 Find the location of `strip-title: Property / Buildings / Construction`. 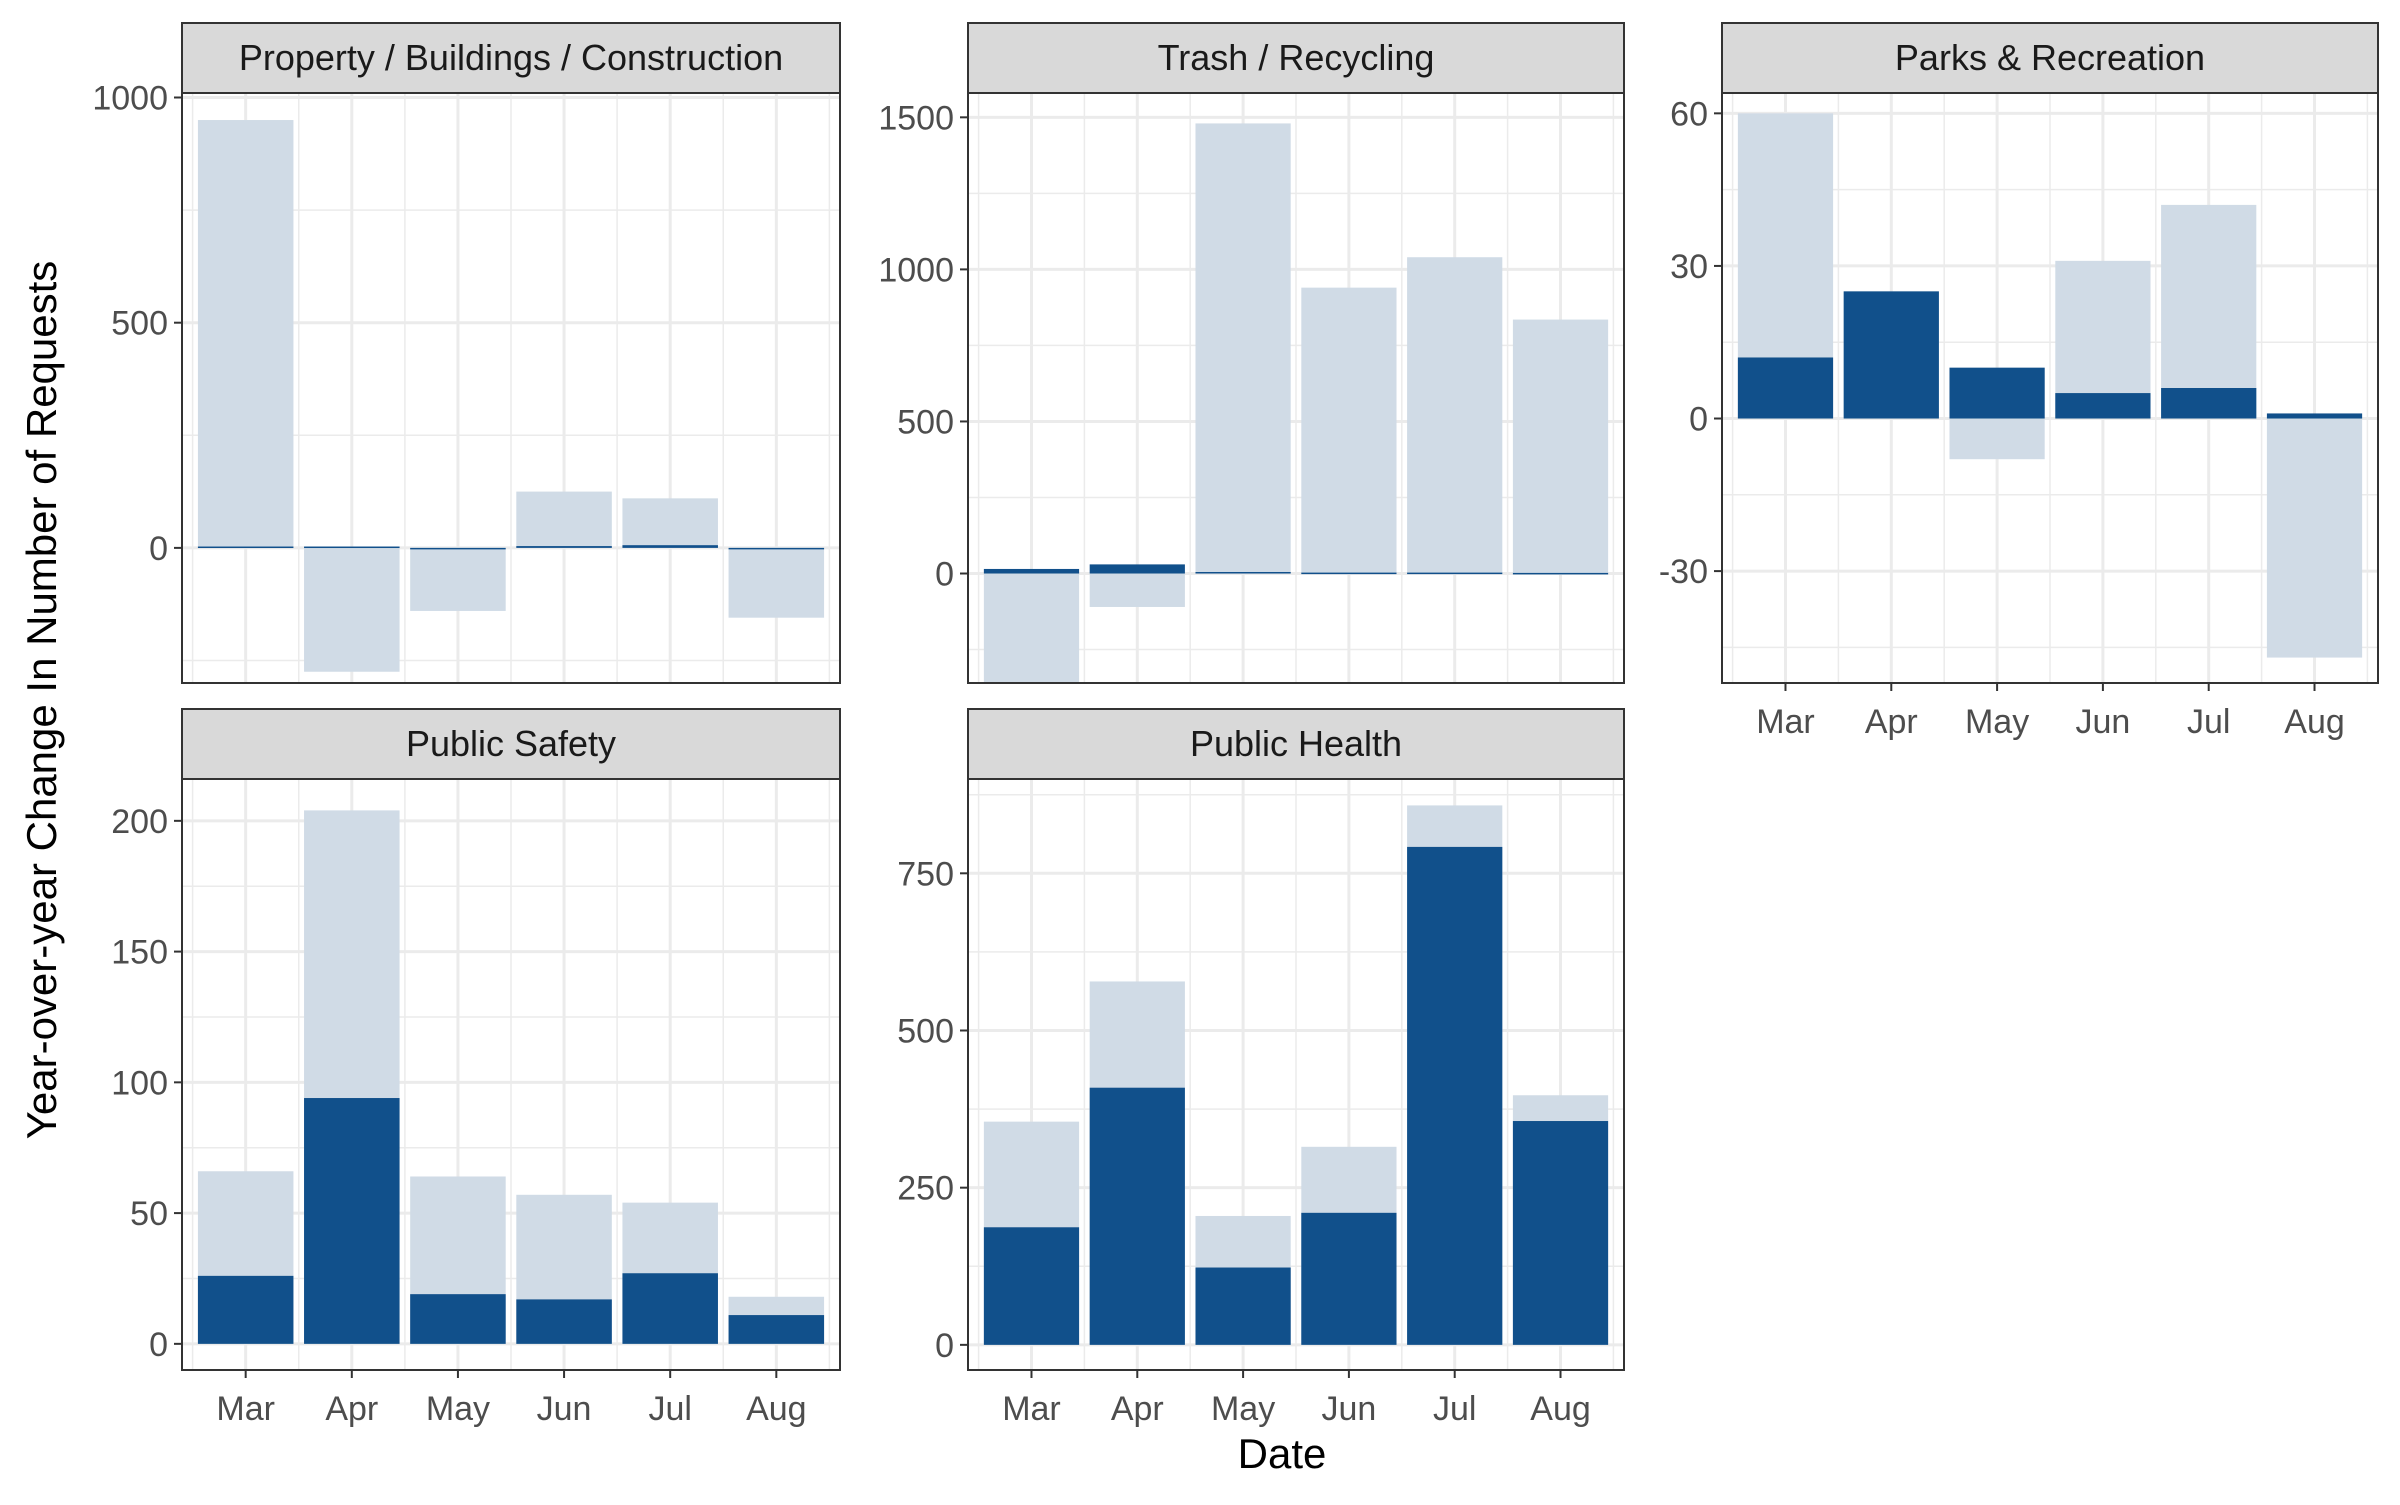

strip-title: Property / Buildings / Construction is located at coordinates (511, 57).